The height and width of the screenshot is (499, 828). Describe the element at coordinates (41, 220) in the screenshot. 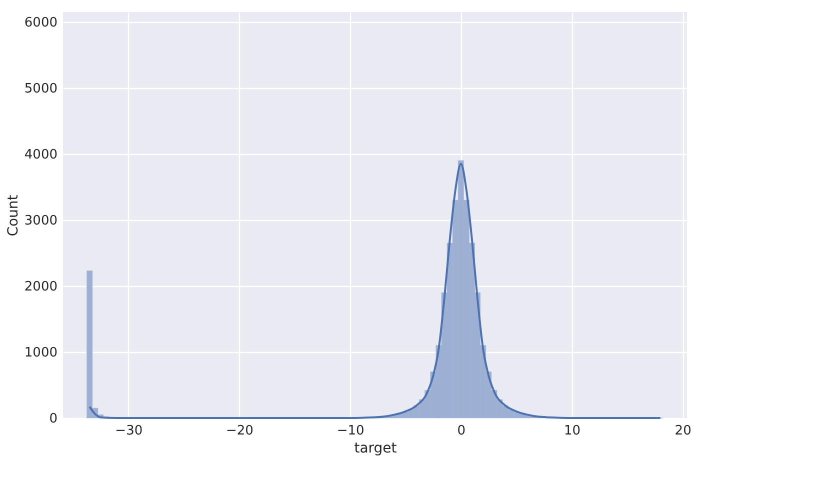

I see `y-tick-label: 3000` at that location.